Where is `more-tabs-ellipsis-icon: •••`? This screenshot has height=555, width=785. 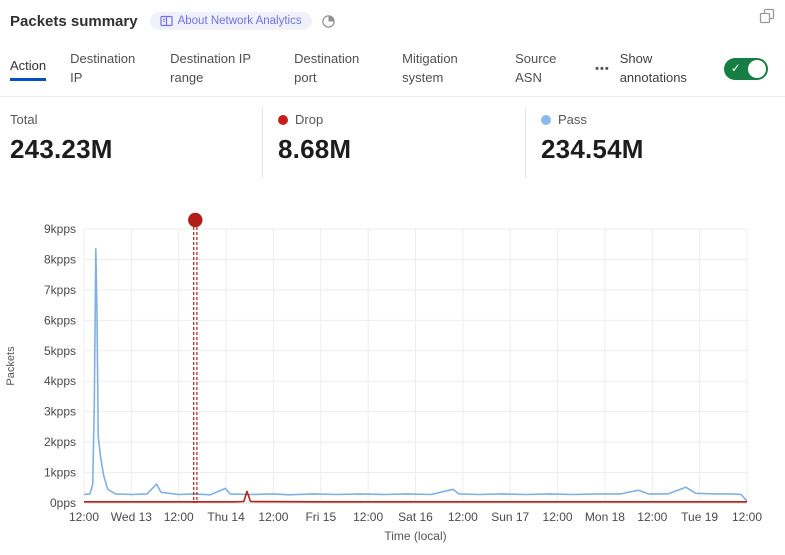
more-tabs-ellipsis-icon: ••• is located at coordinates (602, 69).